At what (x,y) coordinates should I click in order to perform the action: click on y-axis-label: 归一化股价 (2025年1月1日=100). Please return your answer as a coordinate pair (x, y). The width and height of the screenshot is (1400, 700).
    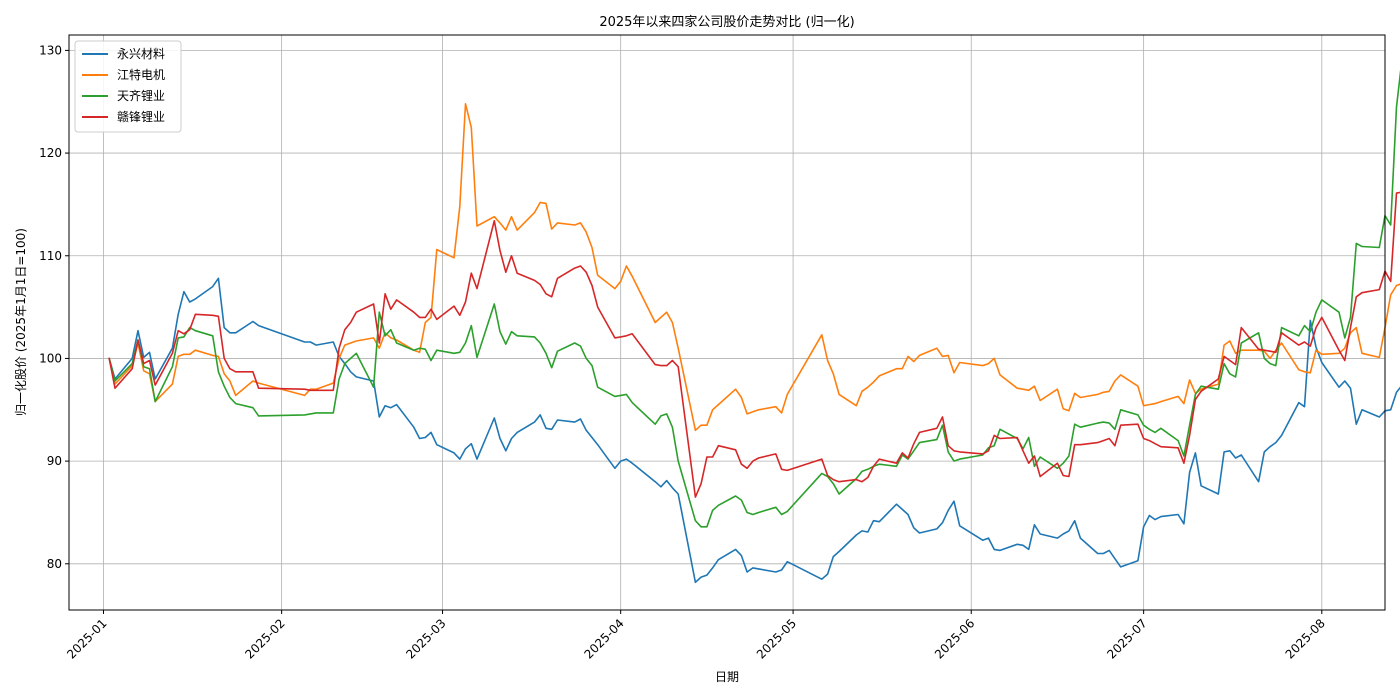
    Looking at the image, I should click on (21, 322).